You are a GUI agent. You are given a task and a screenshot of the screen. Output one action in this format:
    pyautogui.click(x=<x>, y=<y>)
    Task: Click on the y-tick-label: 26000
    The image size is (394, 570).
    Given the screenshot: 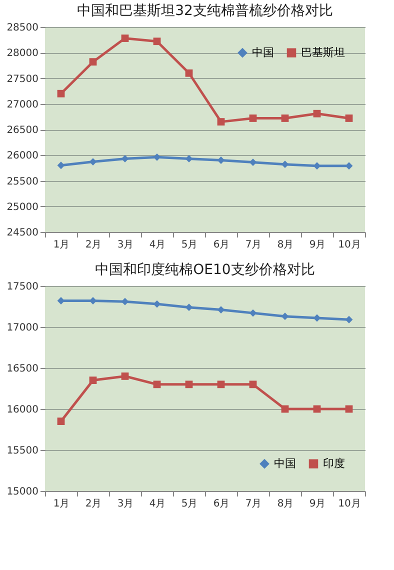 What is the action you would take?
    pyautogui.click(x=22, y=156)
    